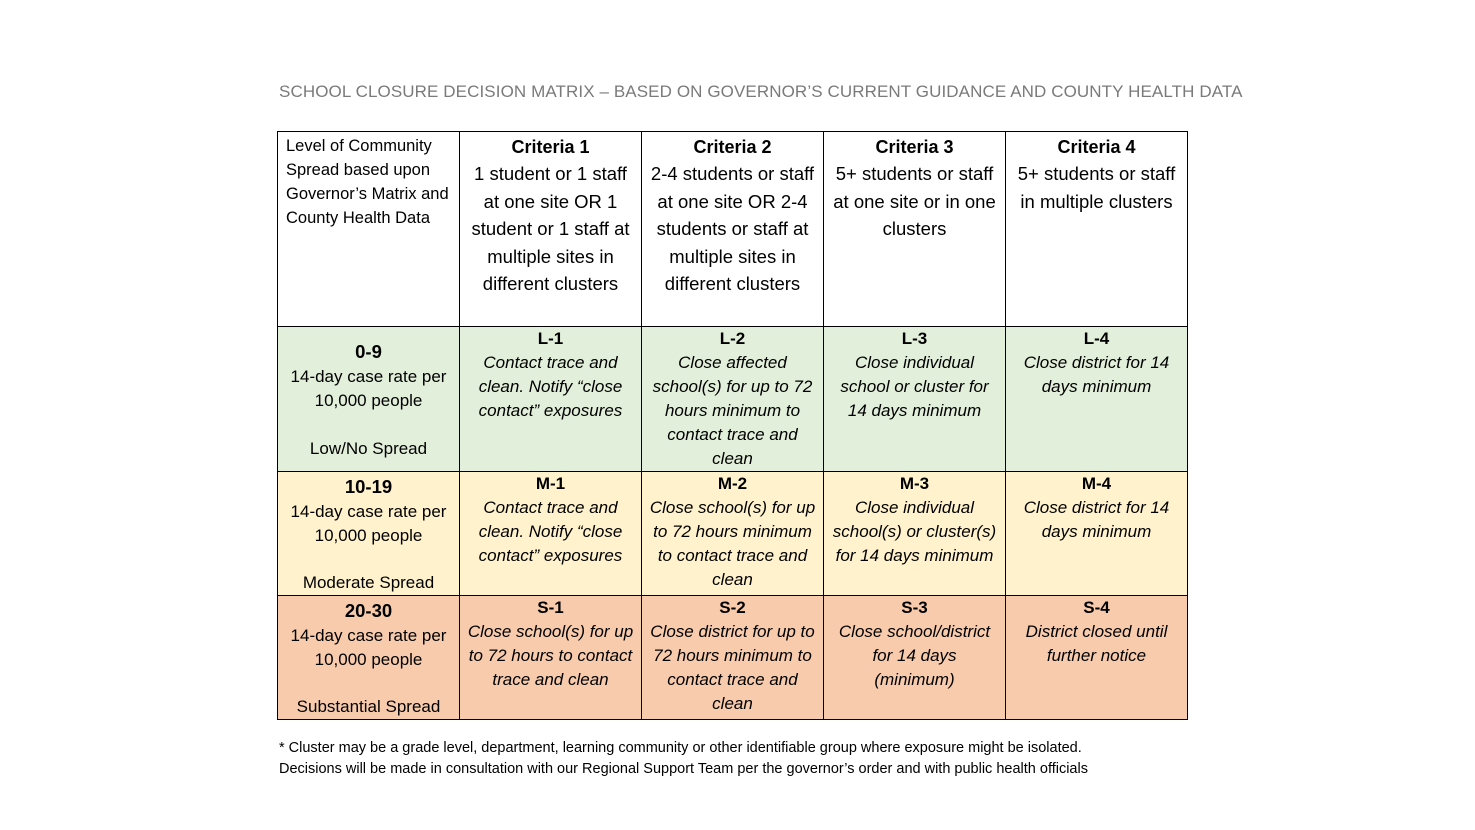  I want to click on action-code: L-3, so click(914, 338).